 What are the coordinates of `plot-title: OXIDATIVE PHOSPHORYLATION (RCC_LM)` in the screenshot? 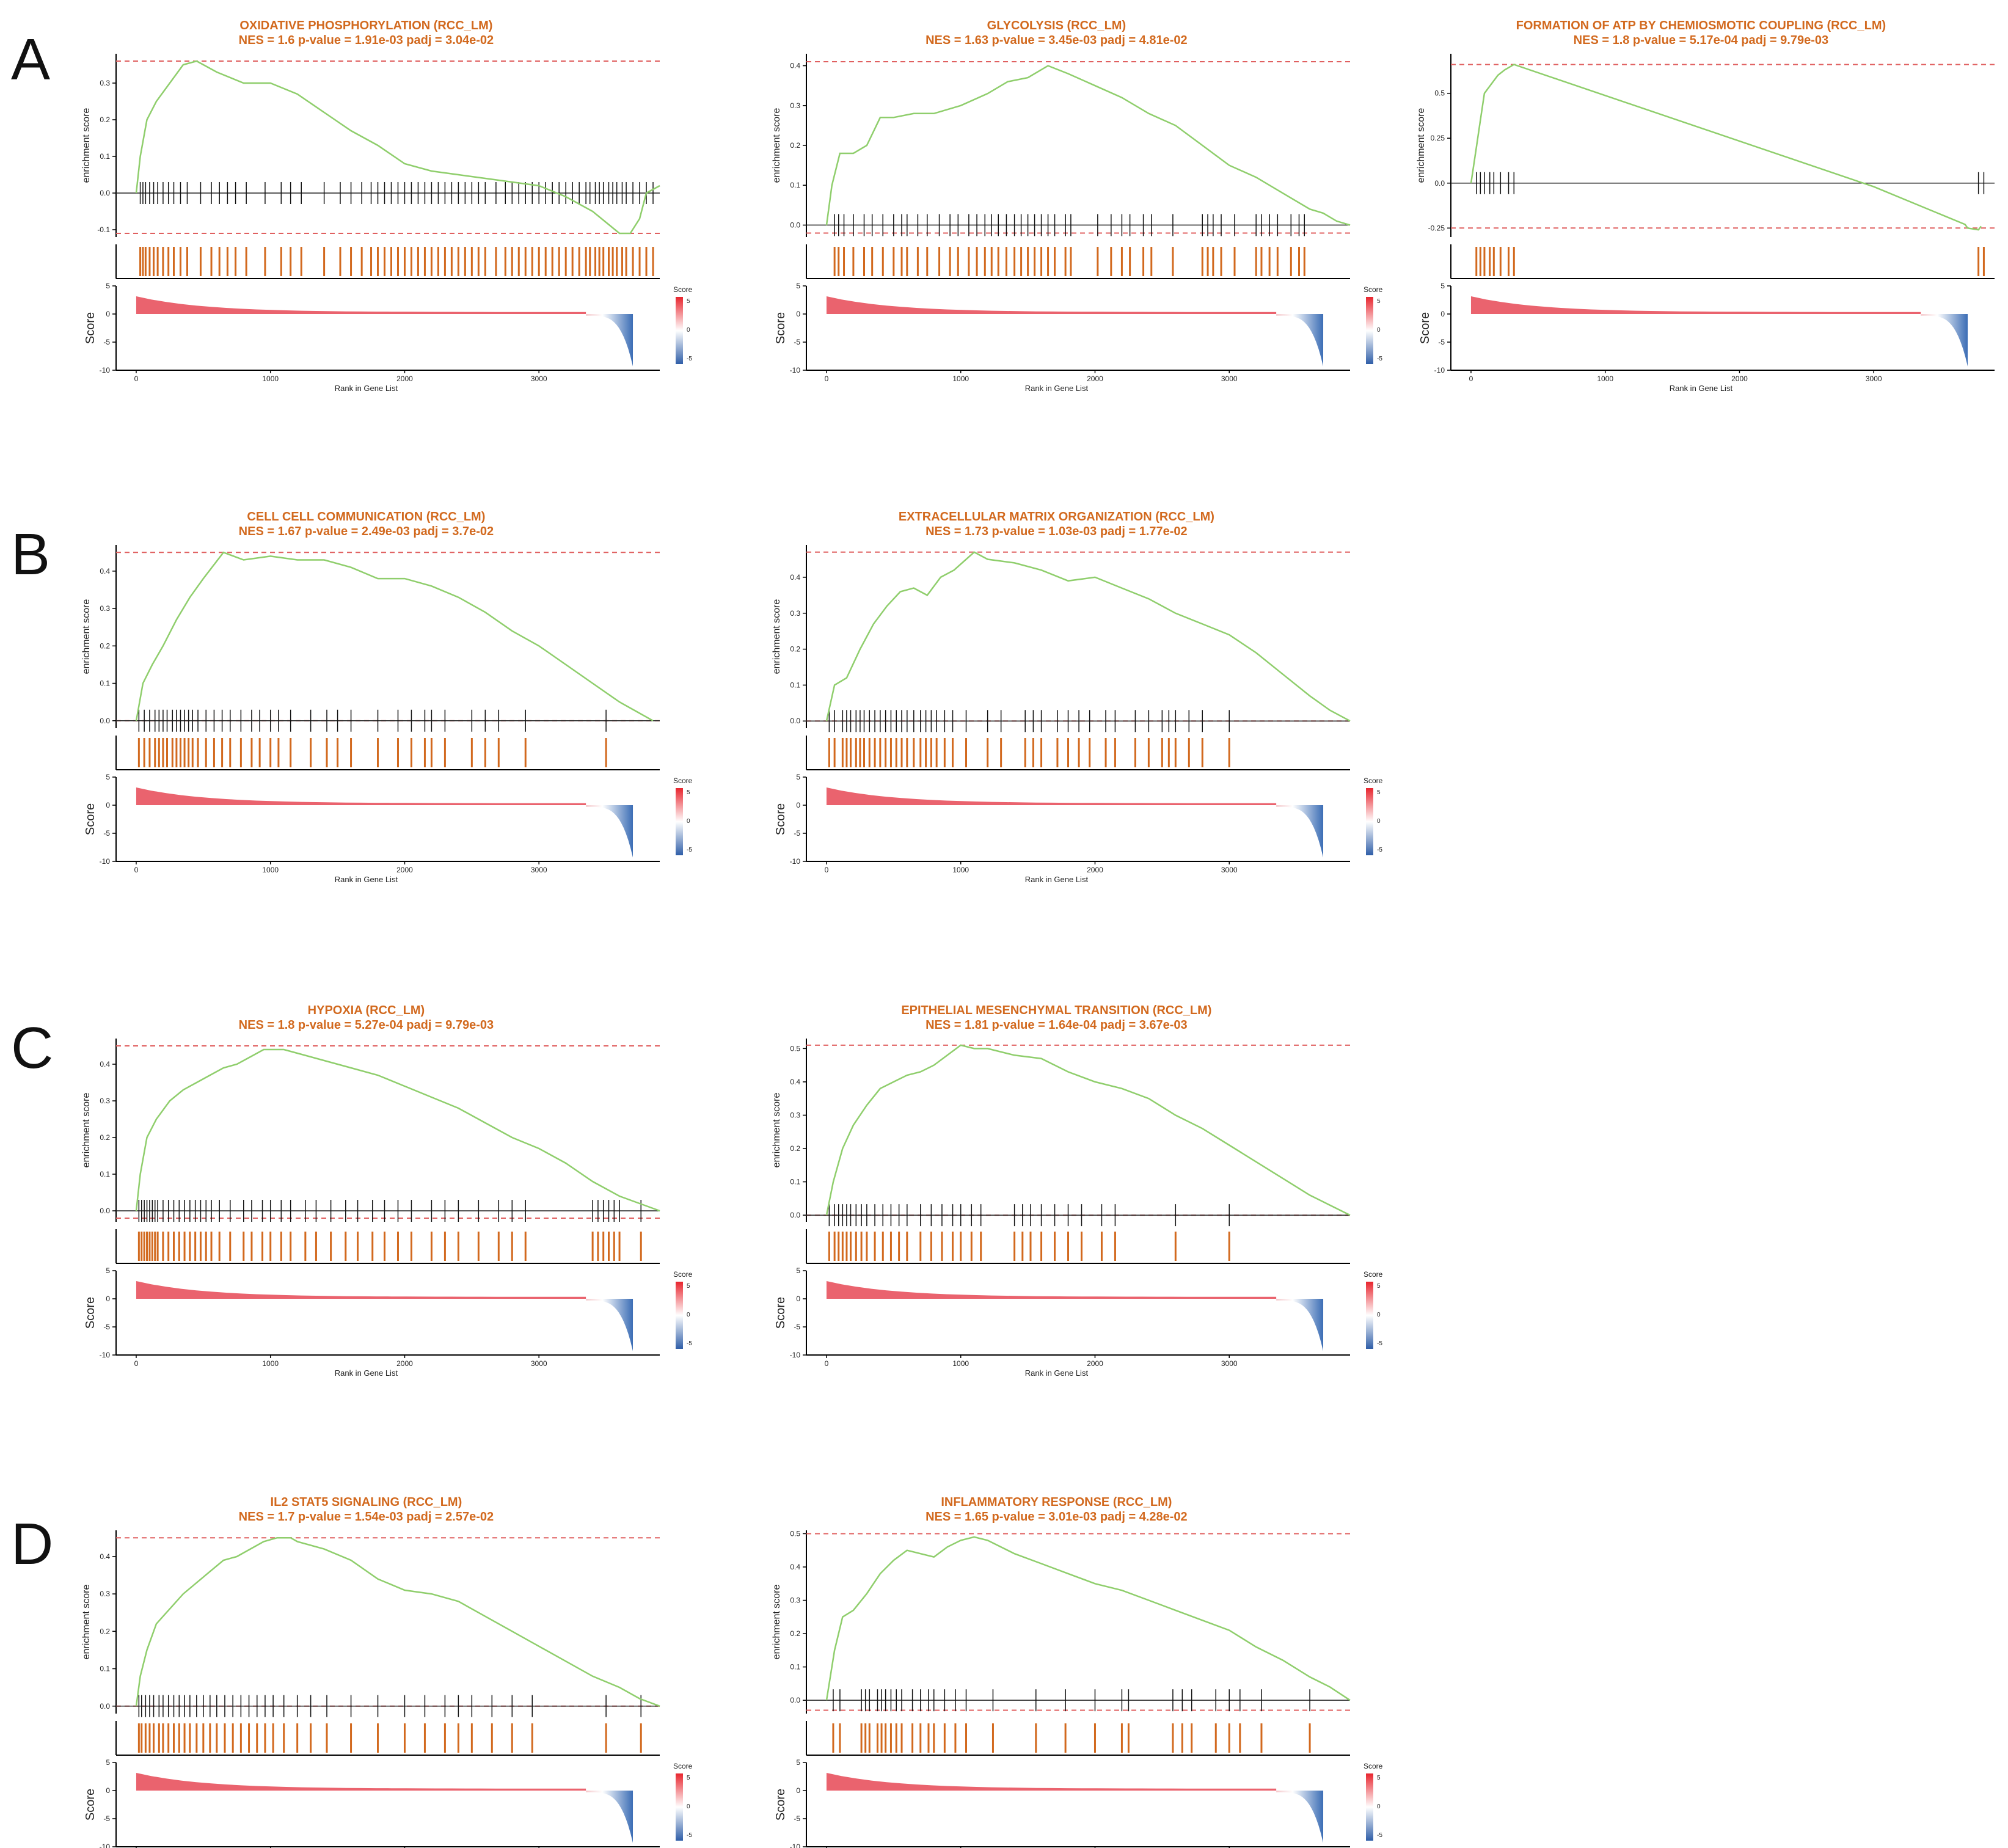 It's located at (365, 26).